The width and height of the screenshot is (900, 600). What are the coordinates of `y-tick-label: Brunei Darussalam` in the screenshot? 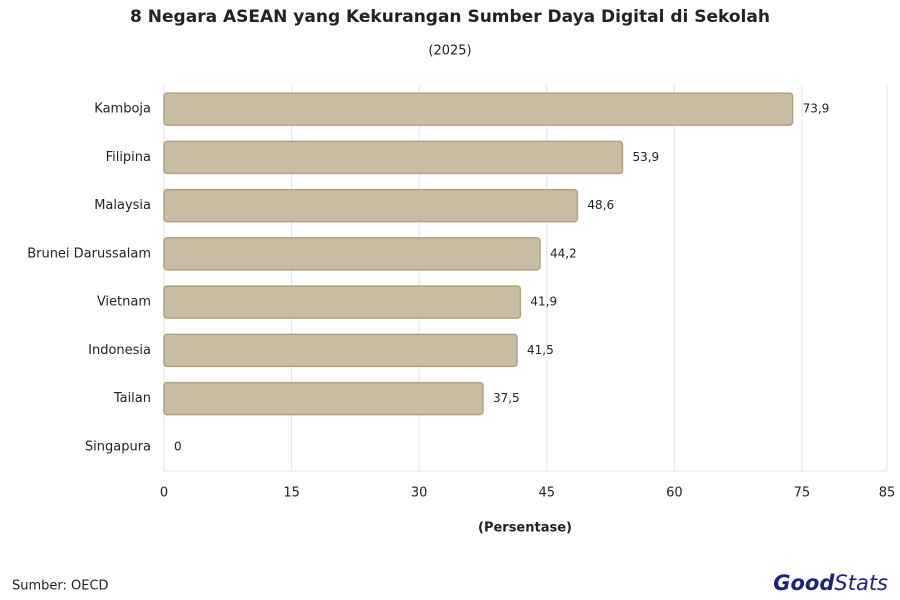 It's located at (89, 253).